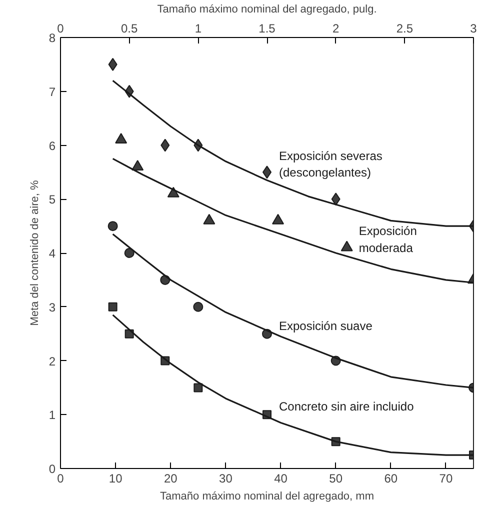 Image resolution: width=495 pixels, height=505 pixels. What do you see at coordinates (115, 479) in the screenshot?
I see `x-tick-label: 10` at bounding box center [115, 479].